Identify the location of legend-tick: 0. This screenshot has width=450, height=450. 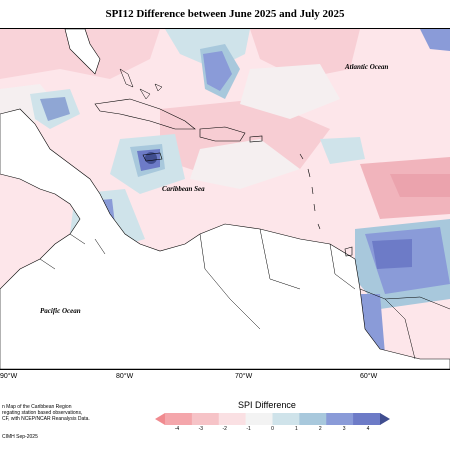
(272, 429).